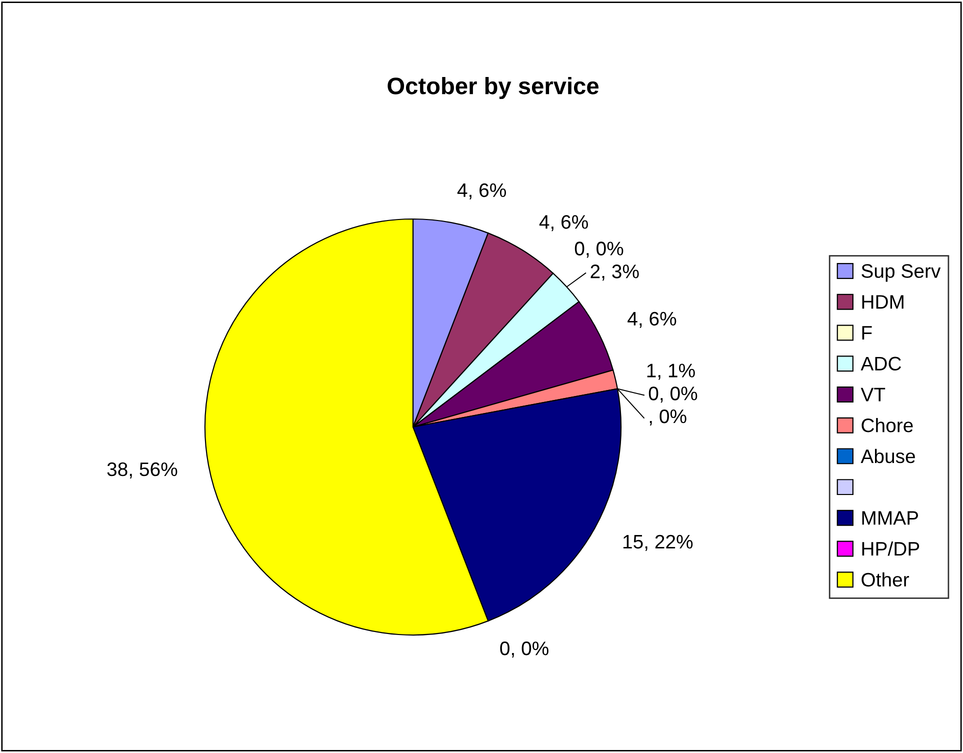 The height and width of the screenshot is (753, 963). What do you see at coordinates (873, 395) in the screenshot?
I see `legend-label: VT` at bounding box center [873, 395].